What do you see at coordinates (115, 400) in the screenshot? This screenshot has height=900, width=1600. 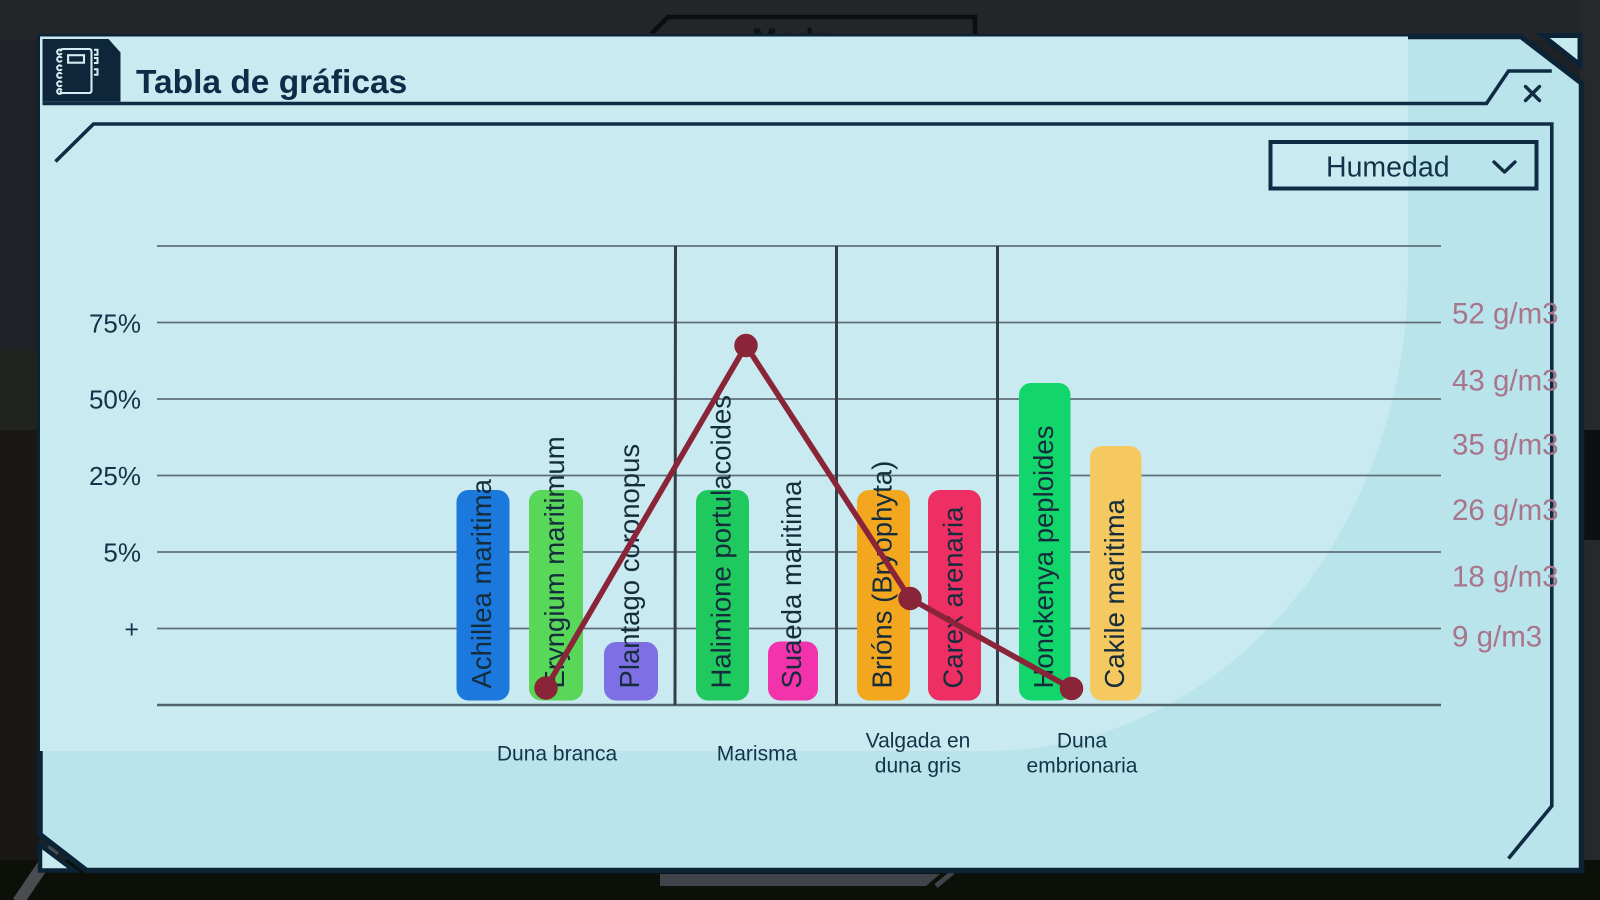 I see `svg-text: 50%` at bounding box center [115, 400].